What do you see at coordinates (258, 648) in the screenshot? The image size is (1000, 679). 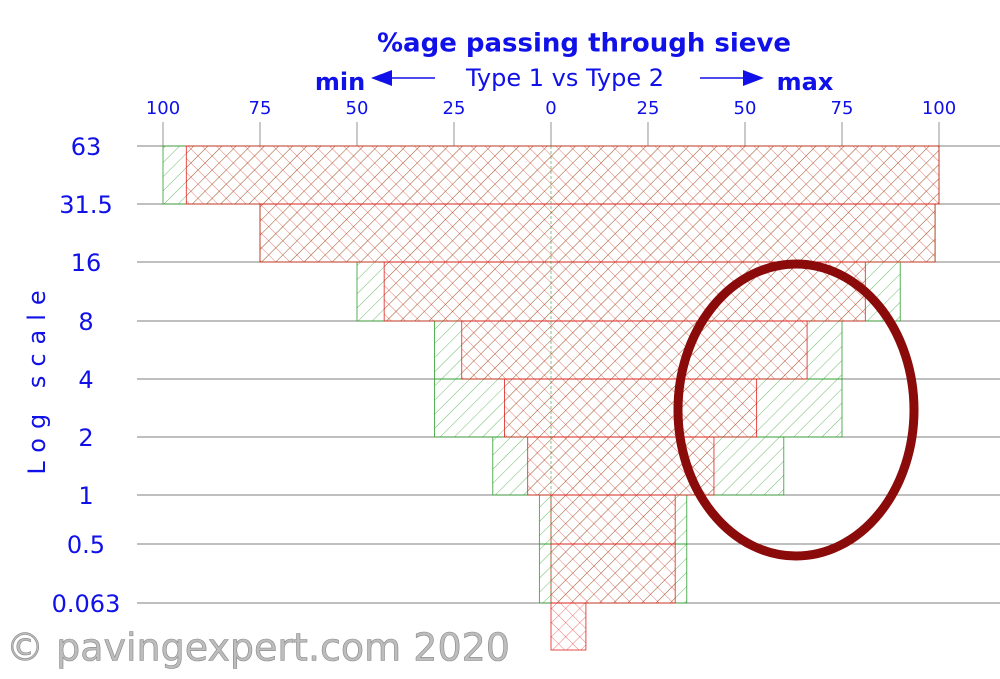 I see `watermark: © pavingexpert.com 2020` at bounding box center [258, 648].